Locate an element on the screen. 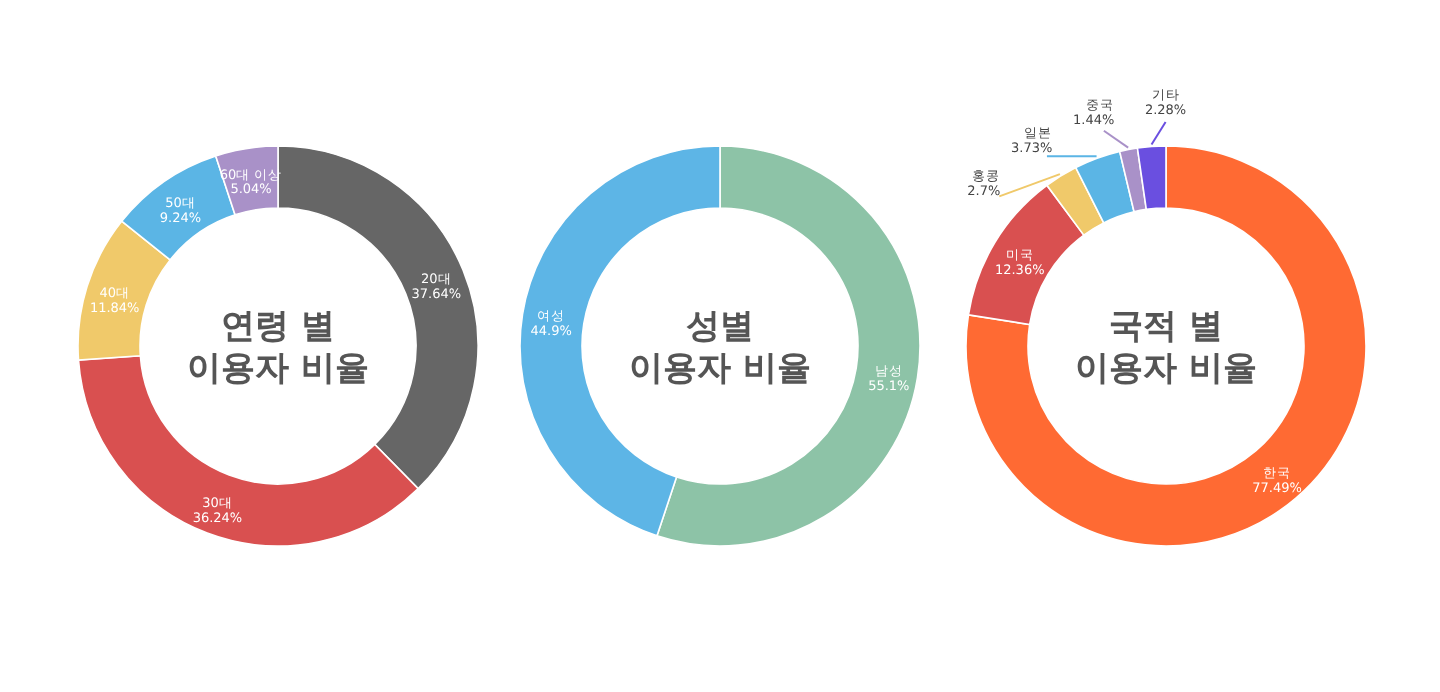 This screenshot has height=692, width=1440. text: 국적 별 이용자 비율 is located at coordinates (1166, 348).